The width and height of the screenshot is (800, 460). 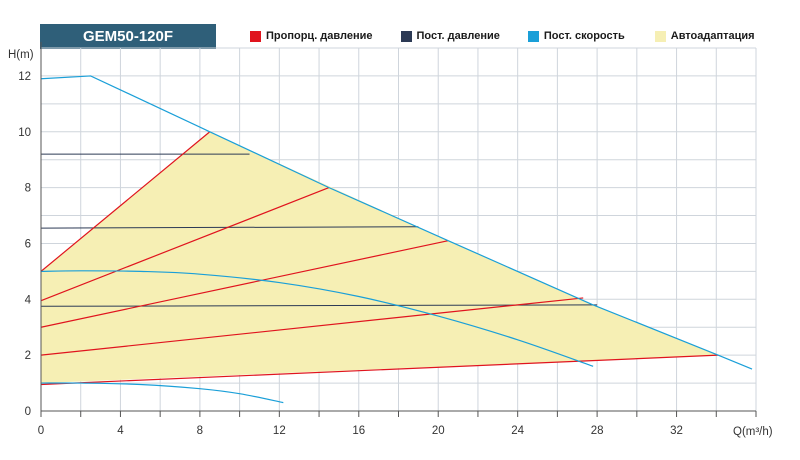 I want to click on legend-item-proportional: Пропорц. давление, so click(x=311, y=36).